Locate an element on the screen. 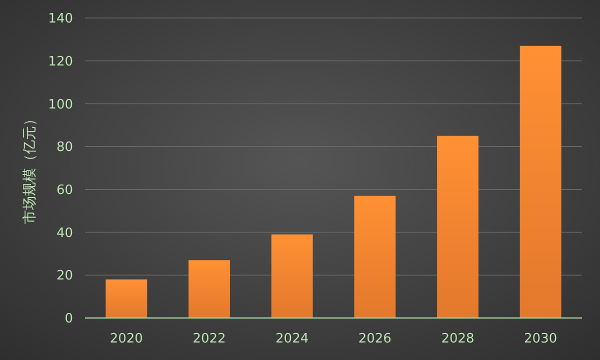  y-tick-label: 0 is located at coordinates (68, 319).